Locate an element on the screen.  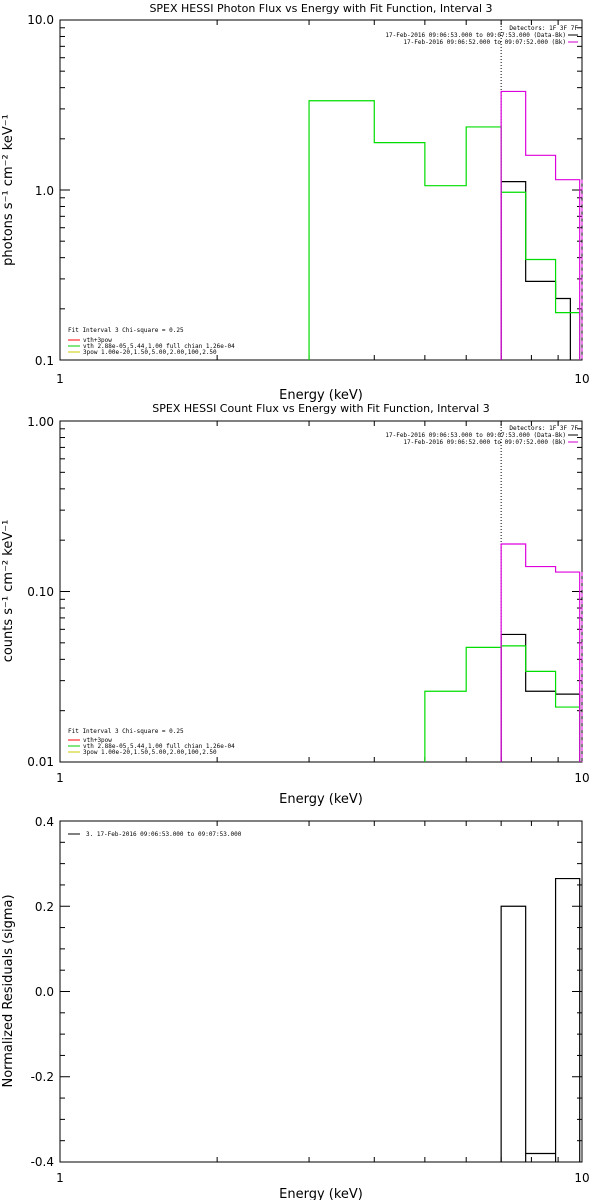
y-tick-label: 0.4 is located at coordinates (44, 822).